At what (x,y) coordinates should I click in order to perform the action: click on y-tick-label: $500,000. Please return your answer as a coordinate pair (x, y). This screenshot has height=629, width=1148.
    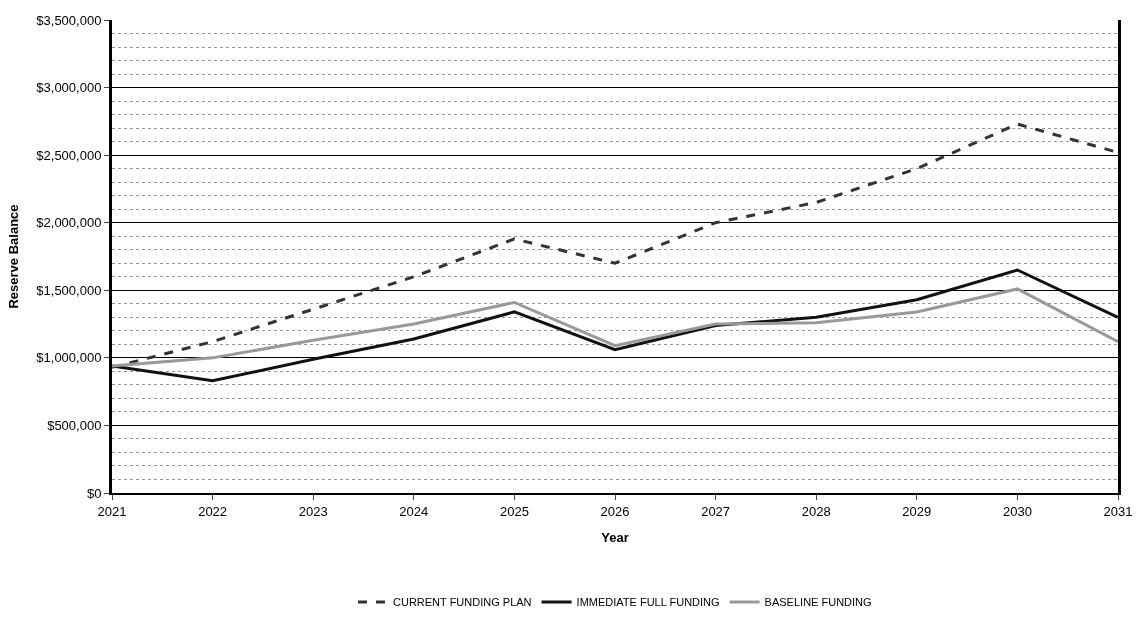
    Looking at the image, I should click on (74, 425).